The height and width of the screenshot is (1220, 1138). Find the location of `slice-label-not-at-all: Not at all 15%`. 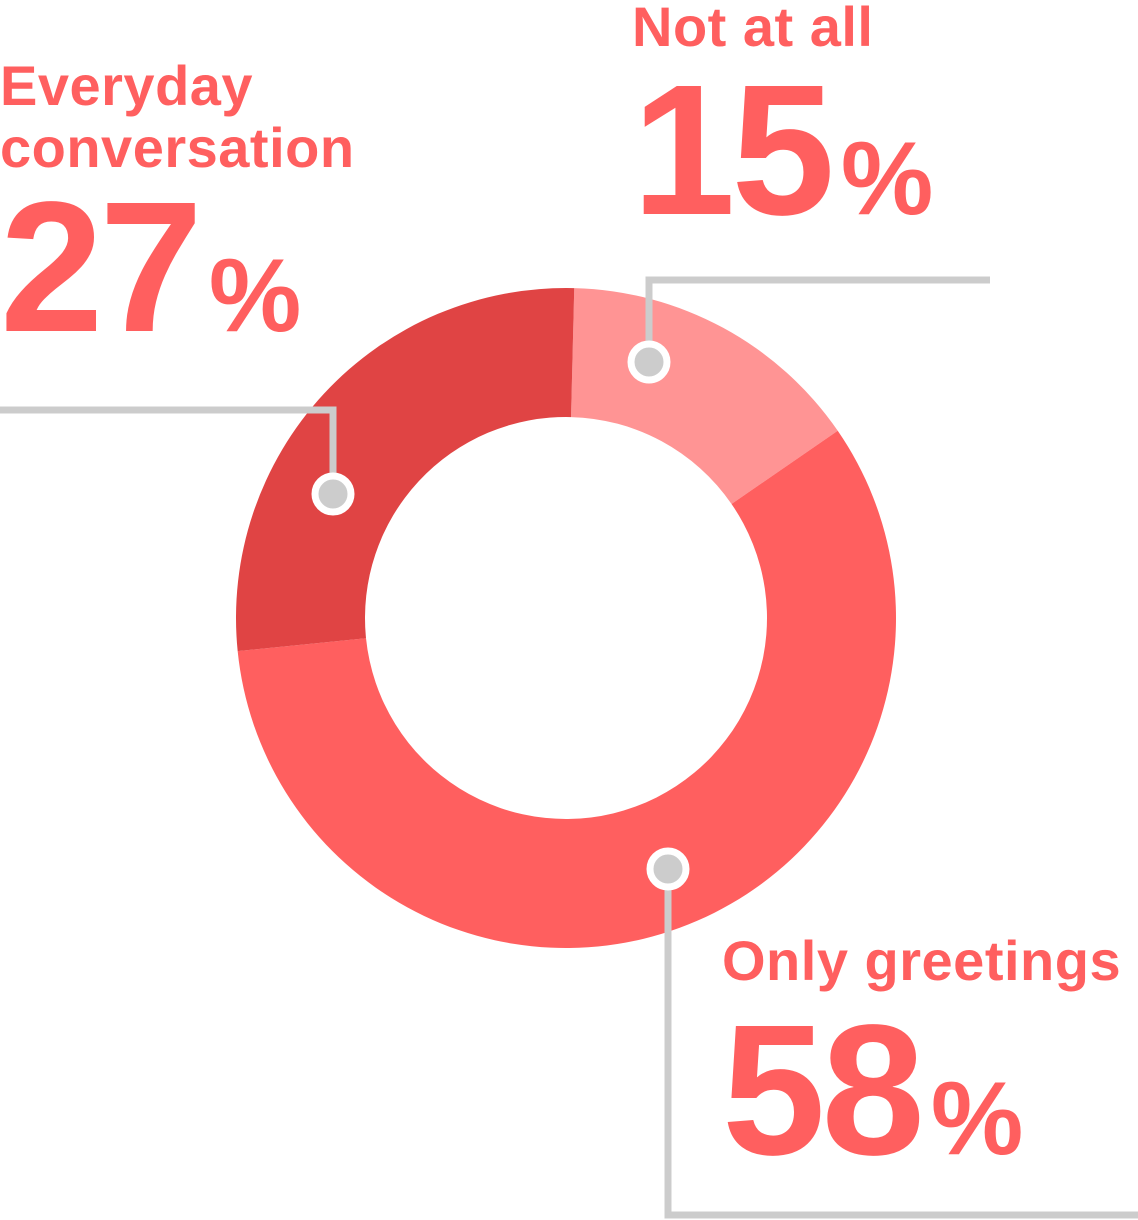

slice-label-not-at-all: Not at all 15% is located at coordinates (782, 122).